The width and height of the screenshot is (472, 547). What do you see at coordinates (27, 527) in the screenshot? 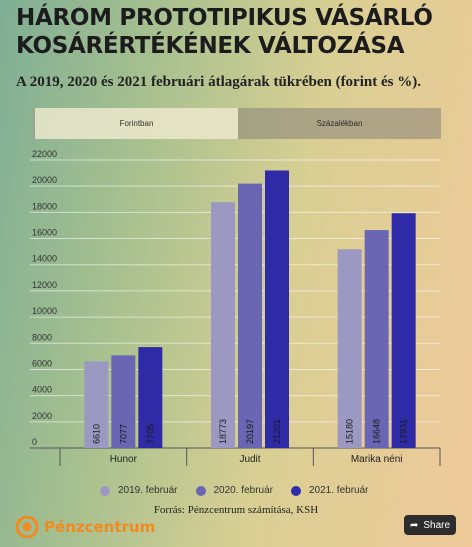
I see `pc-logo-icon` at bounding box center [27, 527].